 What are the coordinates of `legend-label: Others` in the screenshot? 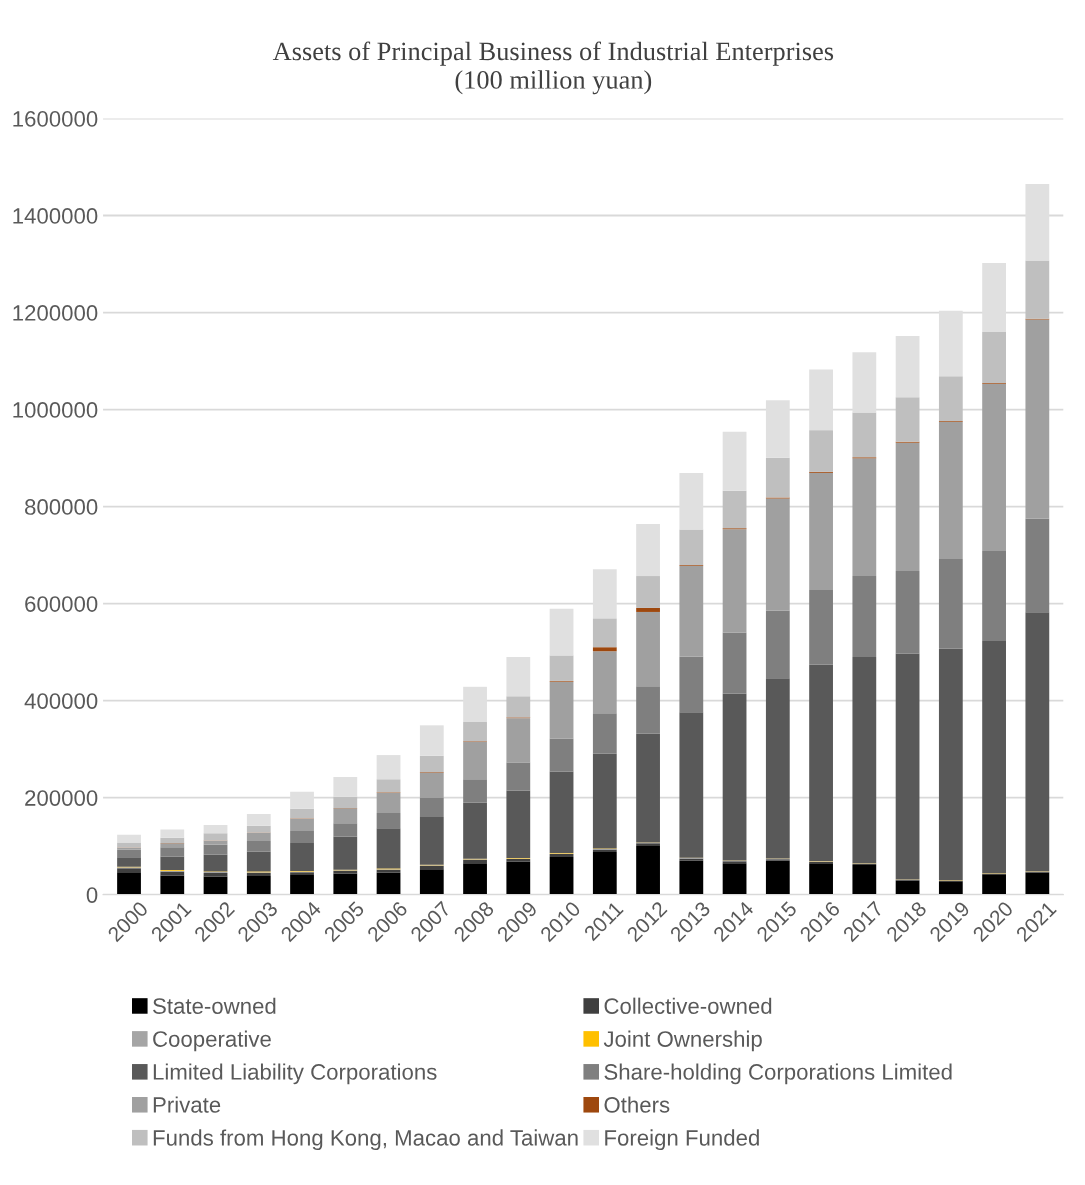 It's located at (637, 1104).